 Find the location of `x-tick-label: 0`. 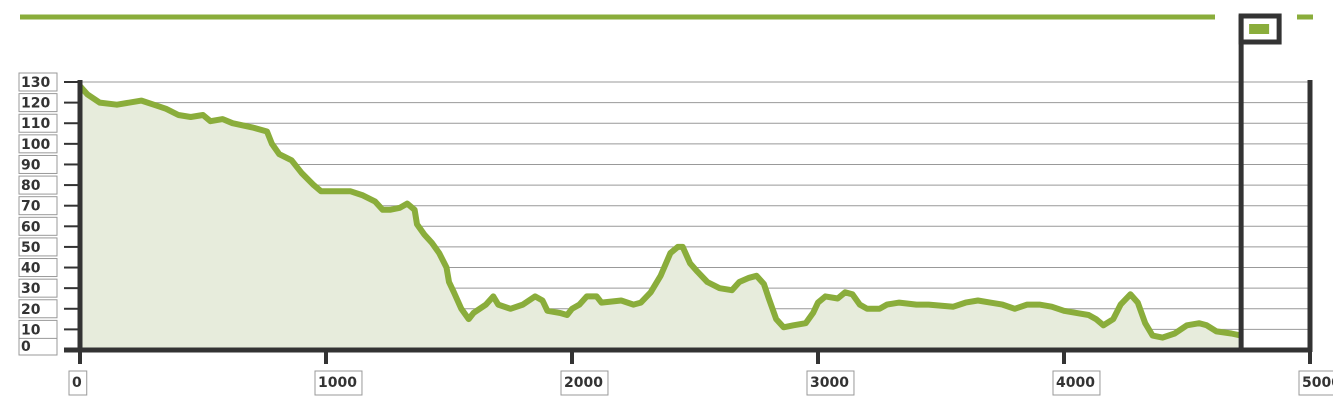

x-tick-label: 0 is located at coordinates (77, 383).